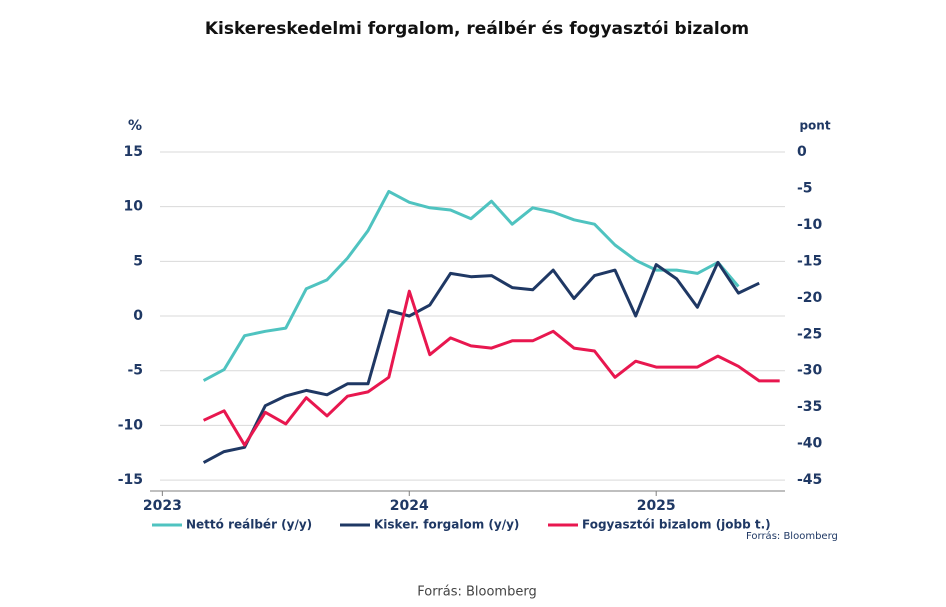 Image resolution: width=946 pixels, height=607 pixels. What do you see at coordinates (446, 525) in the screenshot?
I see `legend-label: Kisker. forgalom (y/y)` at bounding box center [446, 525].